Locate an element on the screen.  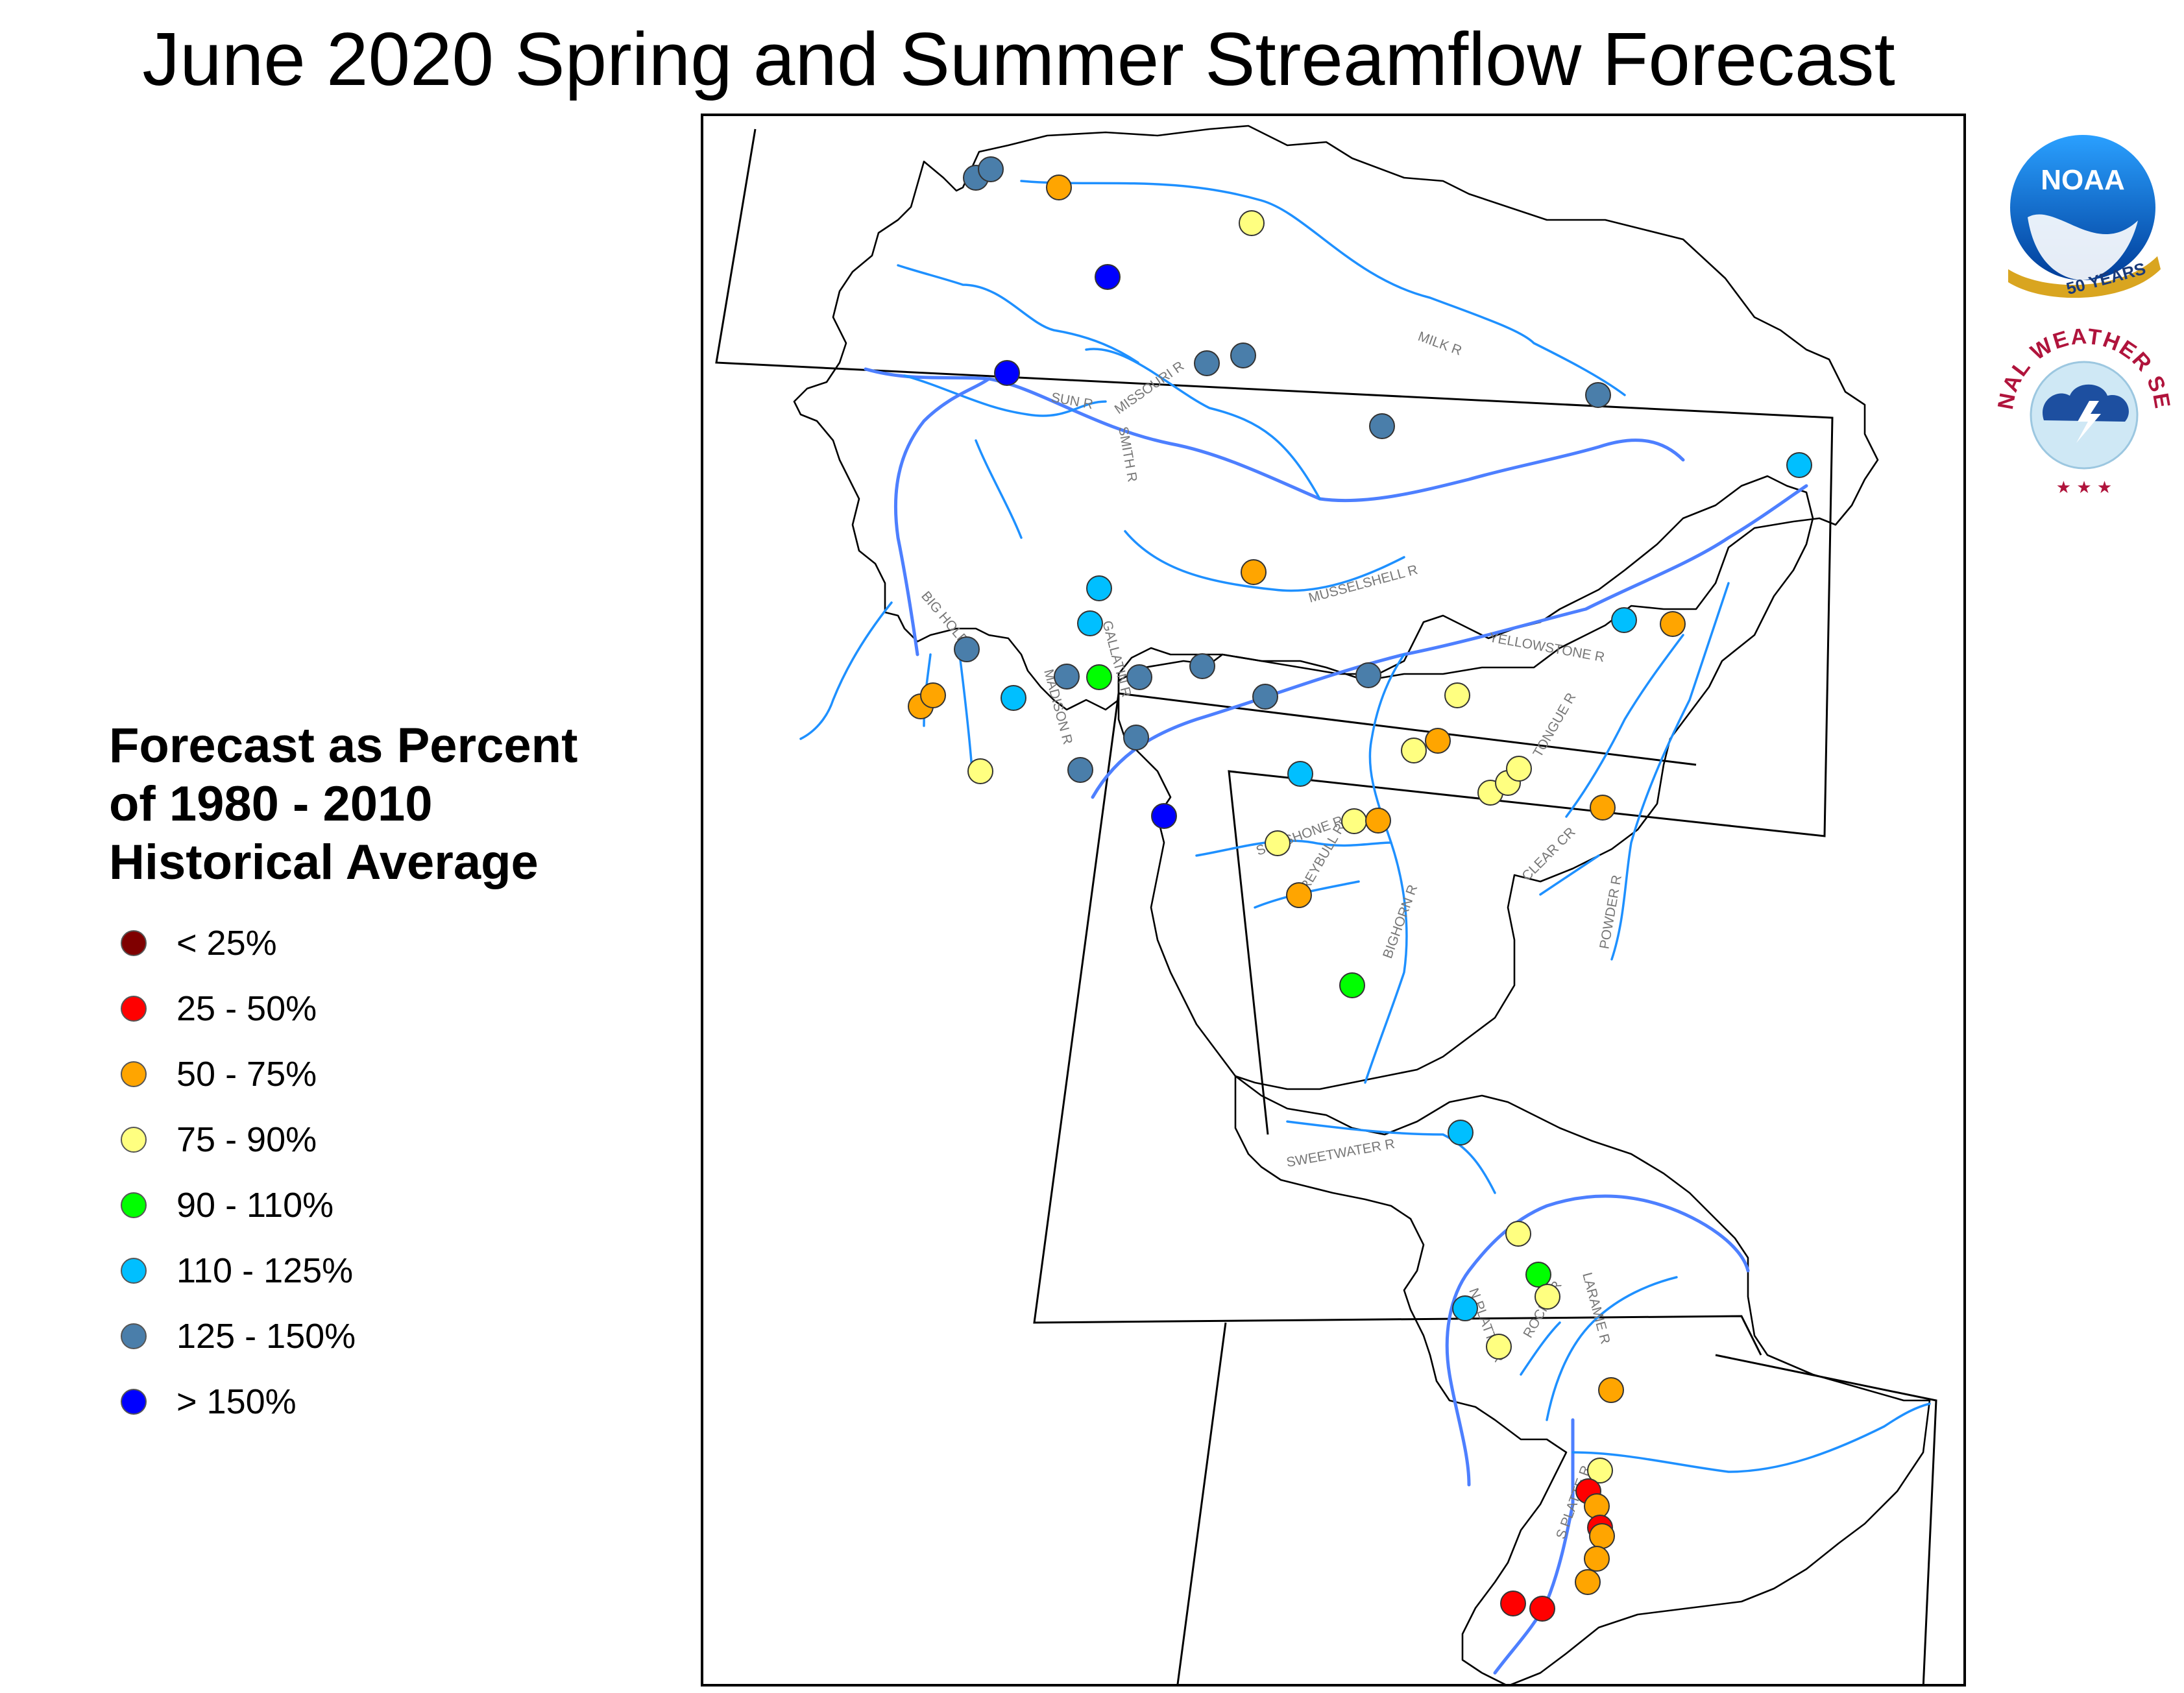
river-label: MILK R is located at coordinates (1440, 344).